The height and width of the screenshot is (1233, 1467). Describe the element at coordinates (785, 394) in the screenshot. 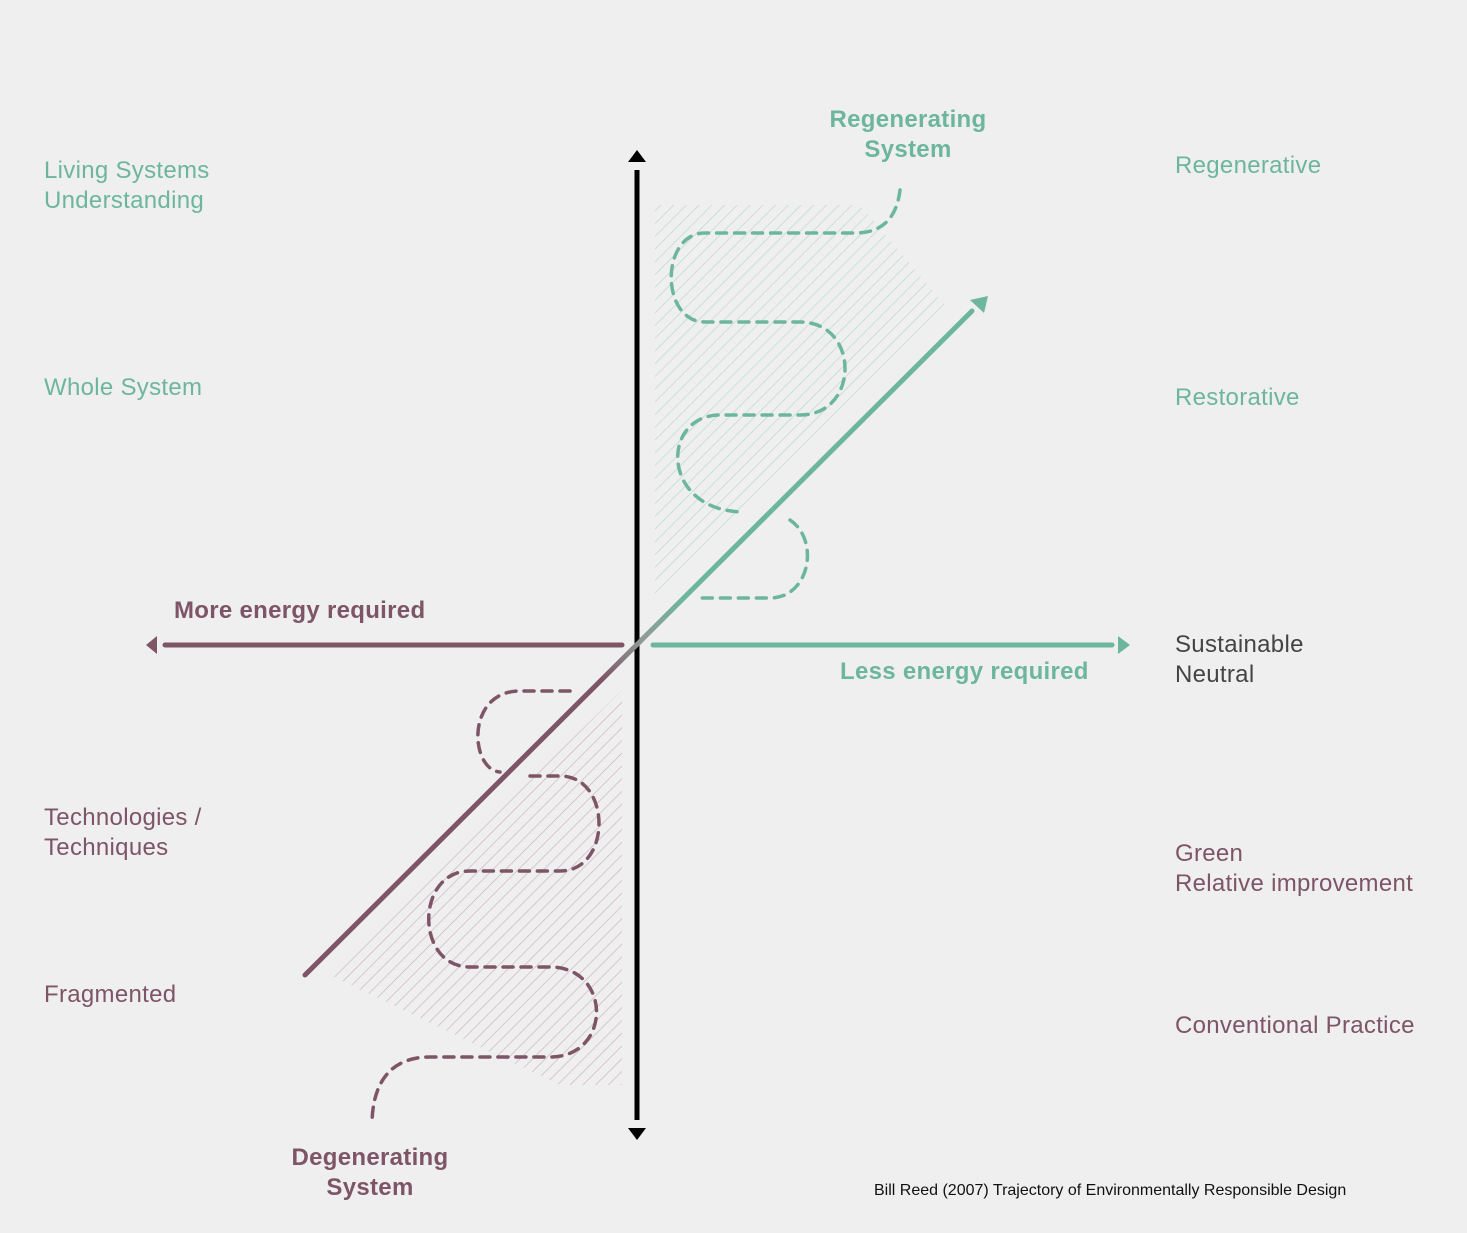

I see `regenerating-wave-path` at that location.